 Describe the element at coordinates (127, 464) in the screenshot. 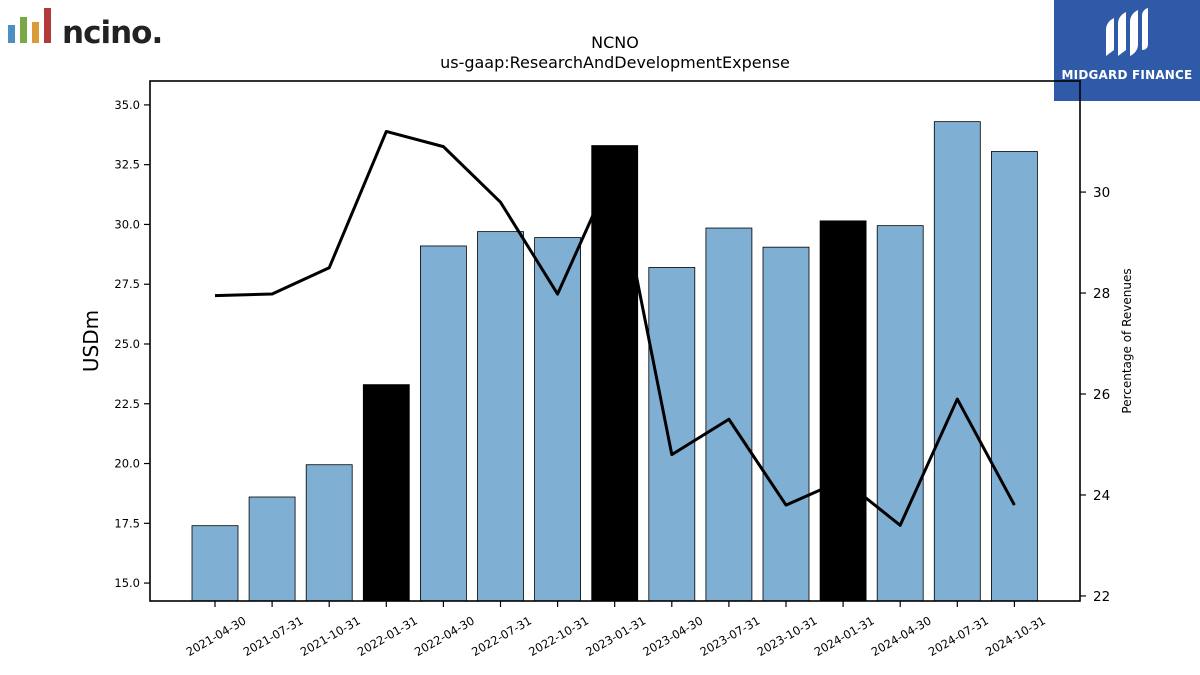

I see `y-tick-label: 20.0` at that location.